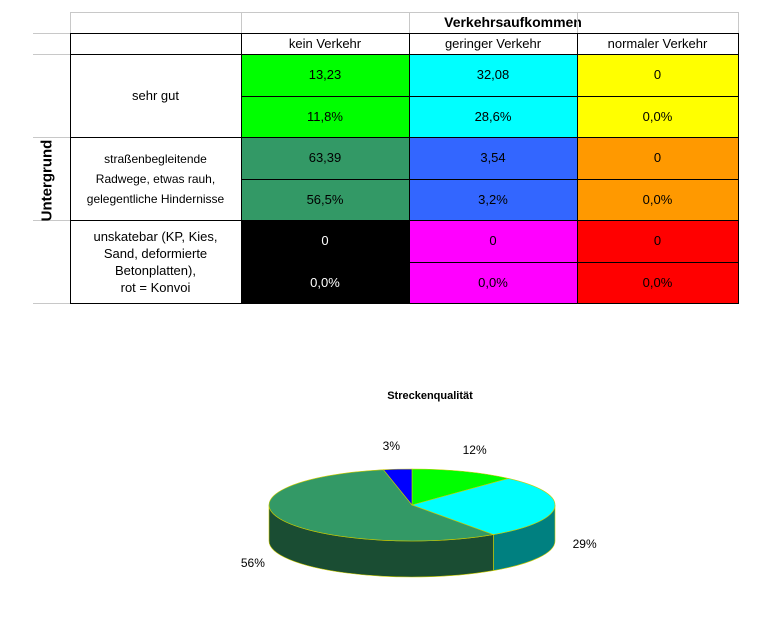 Image resolution: width=765 pixels, height=624 pixels. I want to click on column-header: geringer Verkehr, so click(493, 43).